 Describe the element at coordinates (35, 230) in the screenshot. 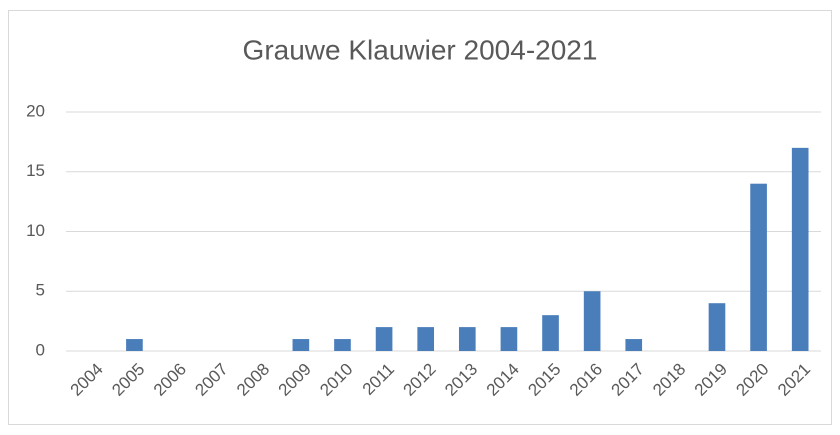

I see `y-tick-label: 10` at that location.